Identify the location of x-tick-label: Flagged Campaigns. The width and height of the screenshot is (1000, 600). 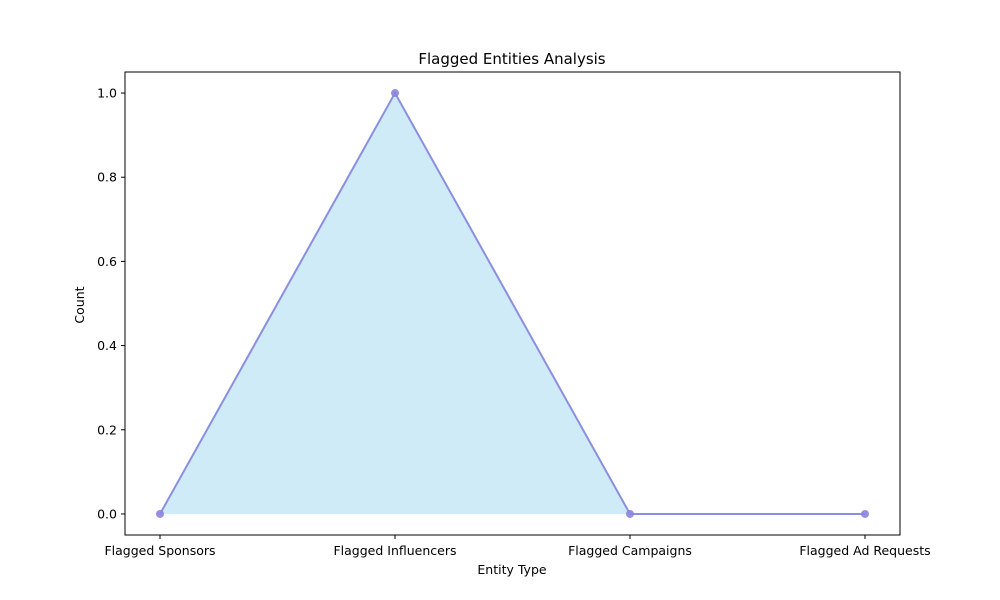
(630, 550).